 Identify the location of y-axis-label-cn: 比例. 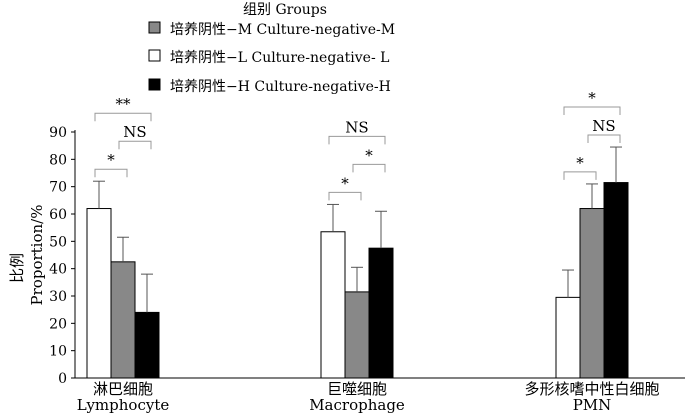
(17, 268).